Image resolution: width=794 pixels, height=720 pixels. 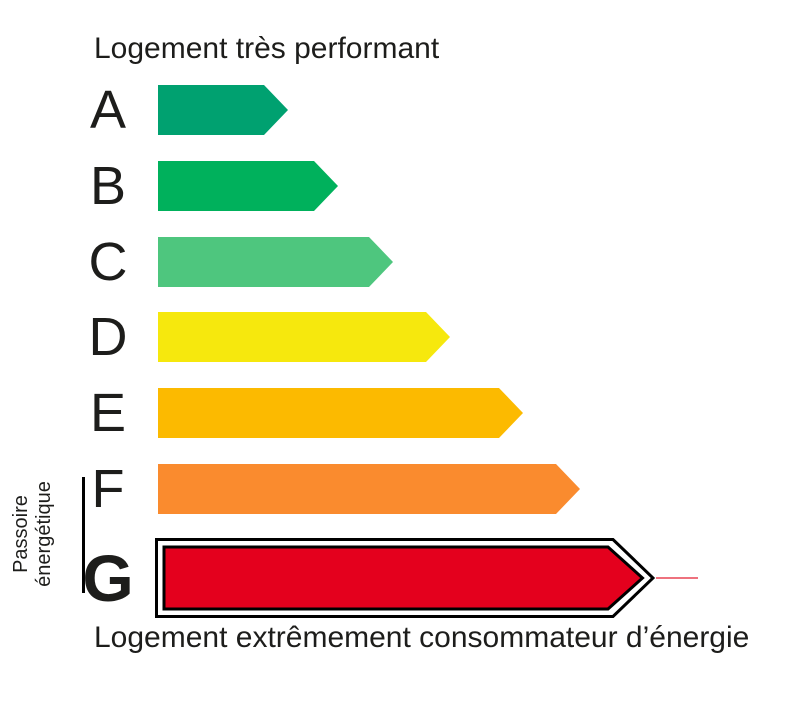 What do you see at coordinates (267, 48) in the screenshot?
I see `top-label: Logement très performant` at bounding box center [267, 48].